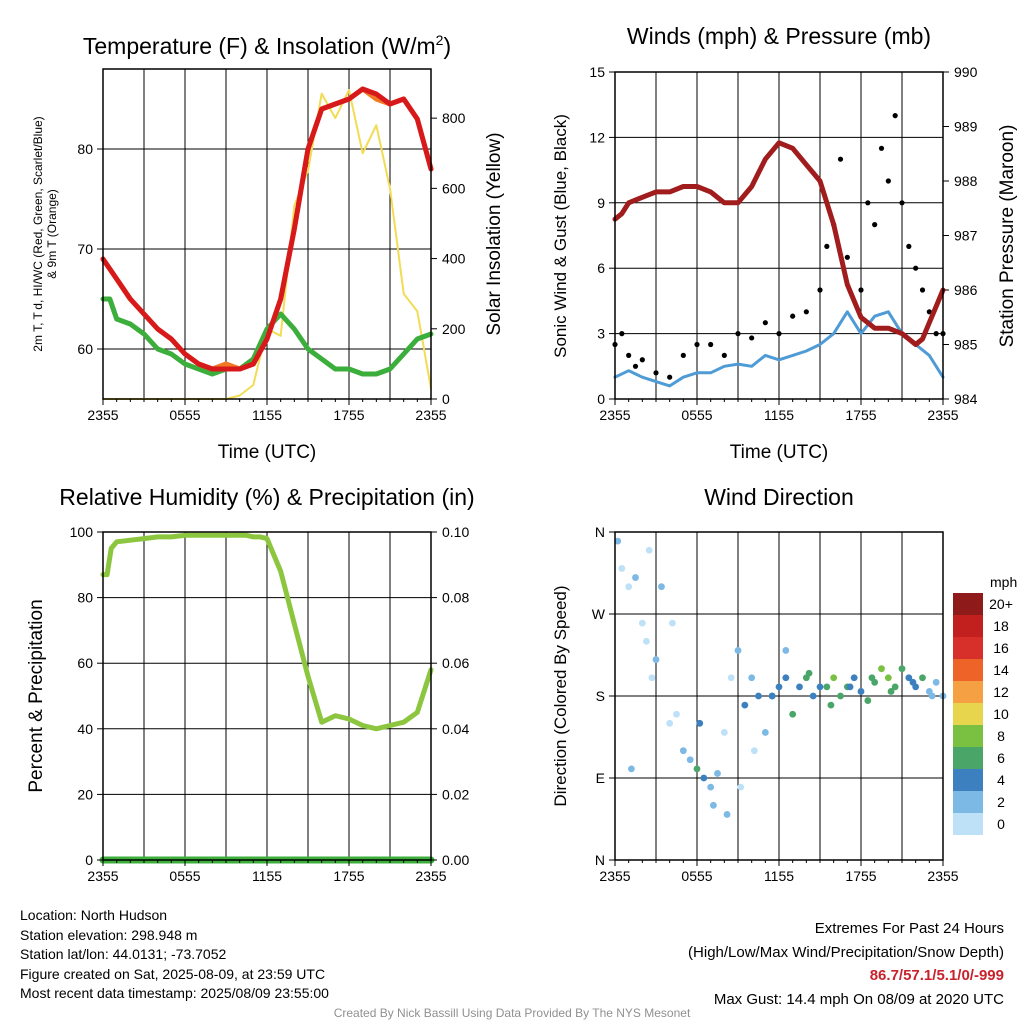 Image resolution: width=1024 pixels, height=1024 pixels. I want to click on dir-yaxis-label: Direction (Colored By Speed), so click(560, 695).